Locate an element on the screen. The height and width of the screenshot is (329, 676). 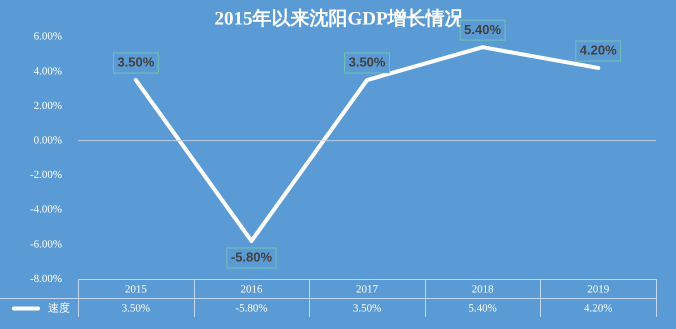
y-tick-label: -4.00% is located at coordinates (46, 210).